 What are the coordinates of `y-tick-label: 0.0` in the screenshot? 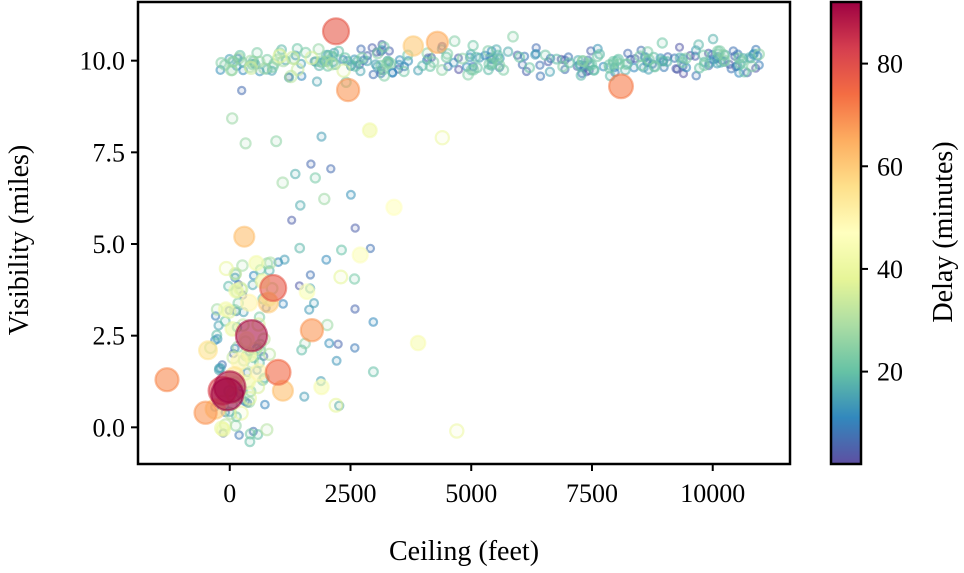 It's located at (109, 427).